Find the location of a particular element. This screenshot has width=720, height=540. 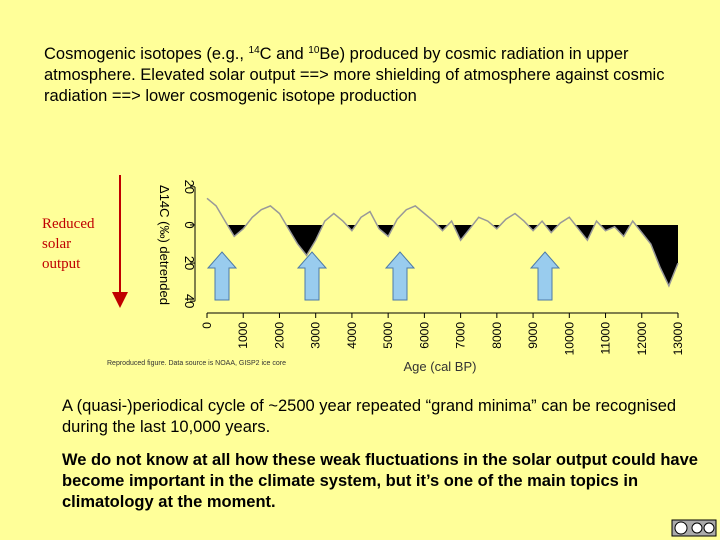

blue-arrows is located at coordinates (383, 276).